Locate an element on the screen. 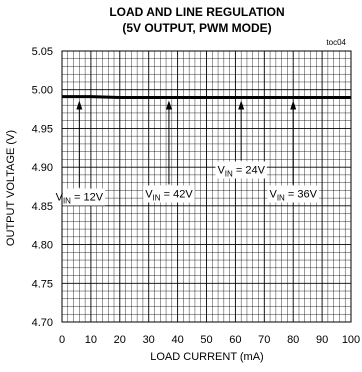 This screenshot has width=362, height=372. y-tick-label: 4.75 is located at coordinates (42, 284).